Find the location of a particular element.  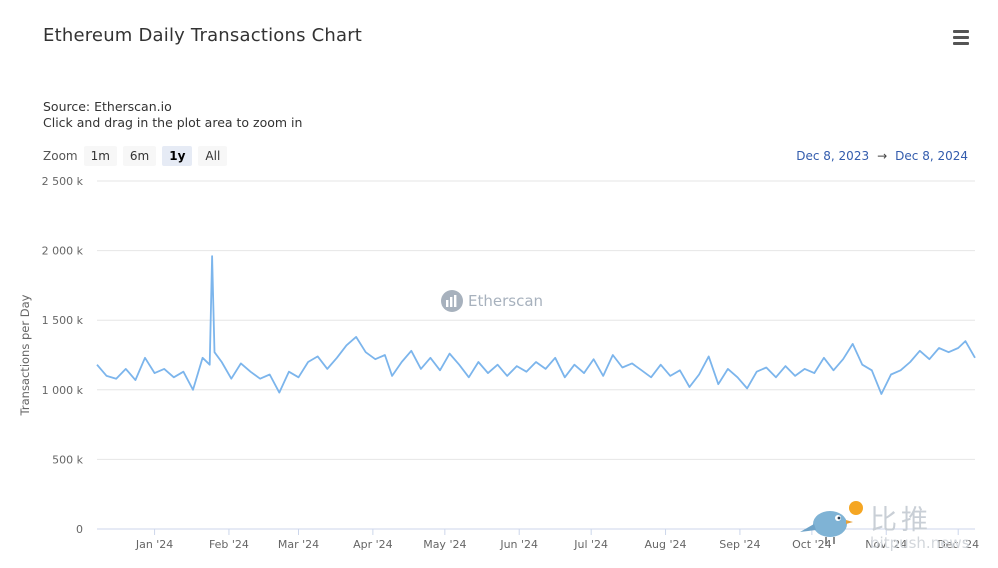

zoom-6m-button: 6m is located at coordinates (139, 156).